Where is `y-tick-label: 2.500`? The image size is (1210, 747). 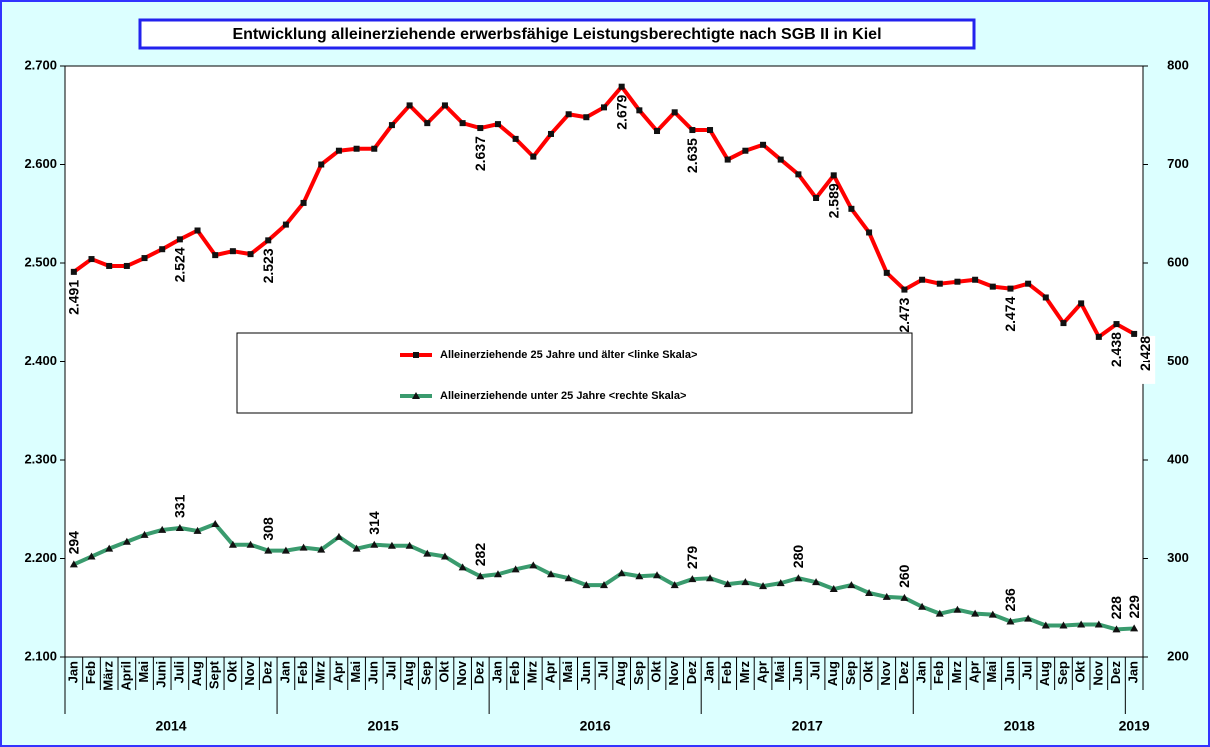
y-tick-label: 2.500 is located at coordinates (40, 261).